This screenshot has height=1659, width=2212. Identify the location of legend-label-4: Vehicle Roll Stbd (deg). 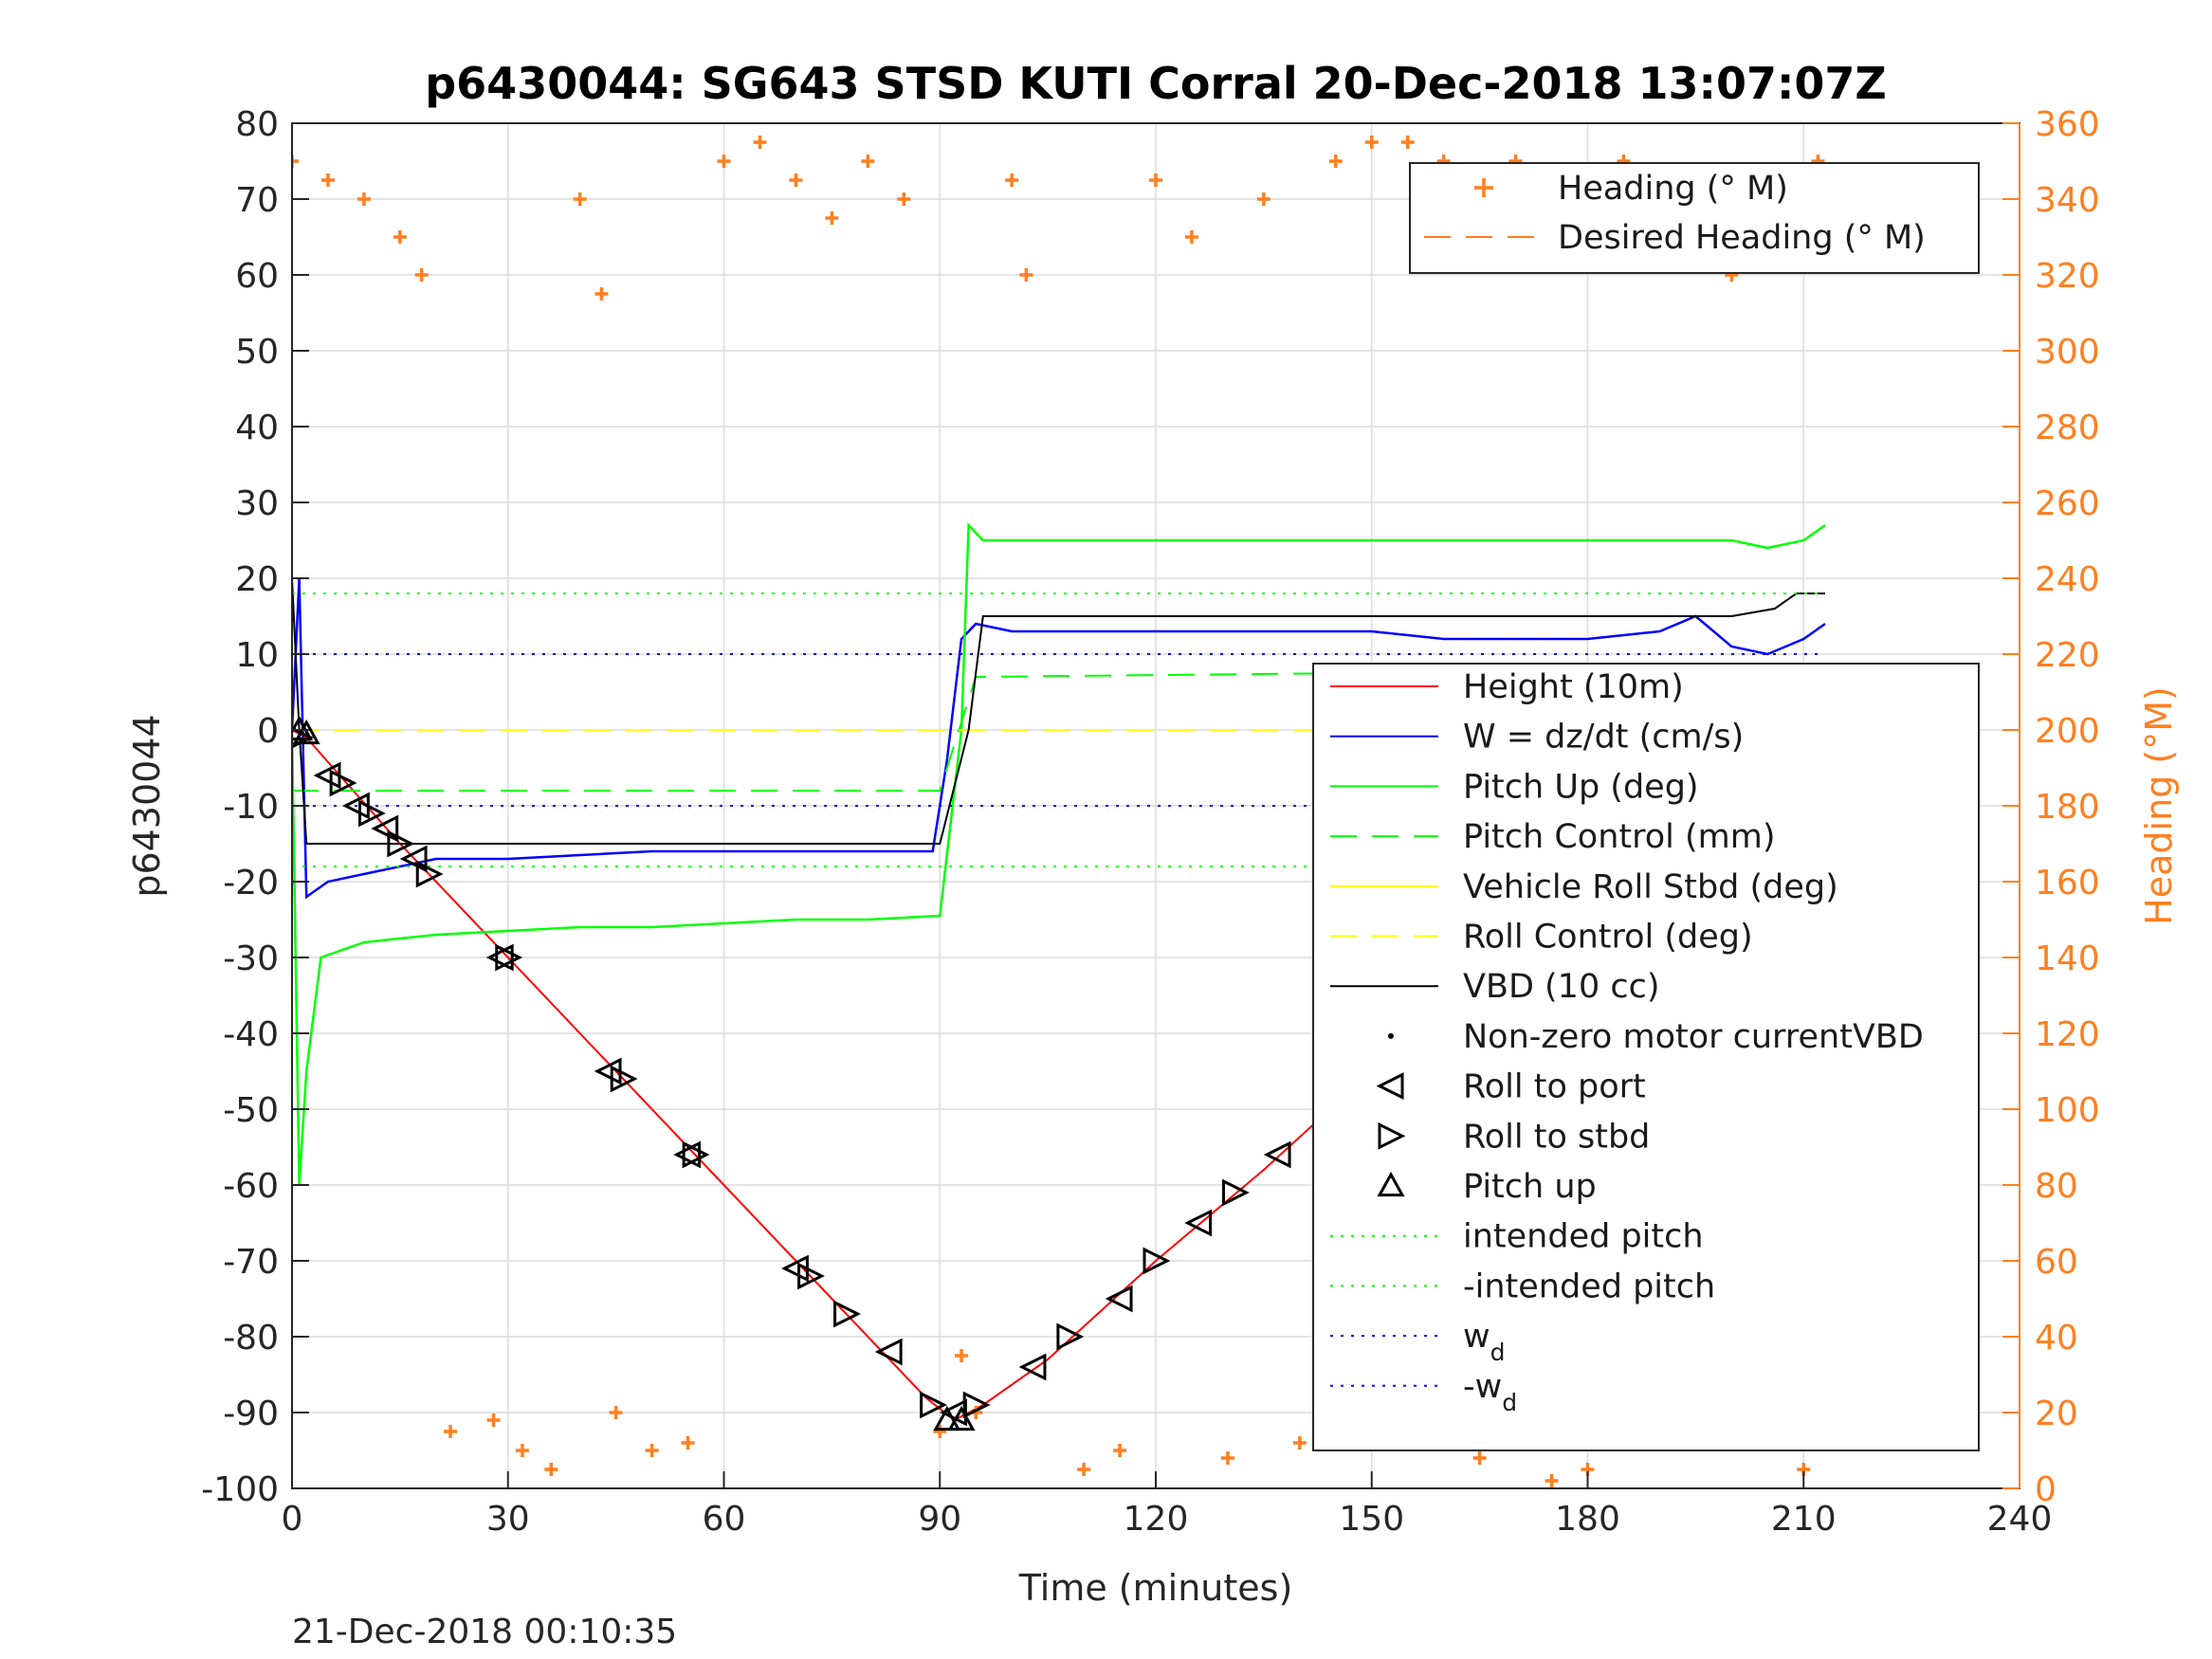
(1650, 887).